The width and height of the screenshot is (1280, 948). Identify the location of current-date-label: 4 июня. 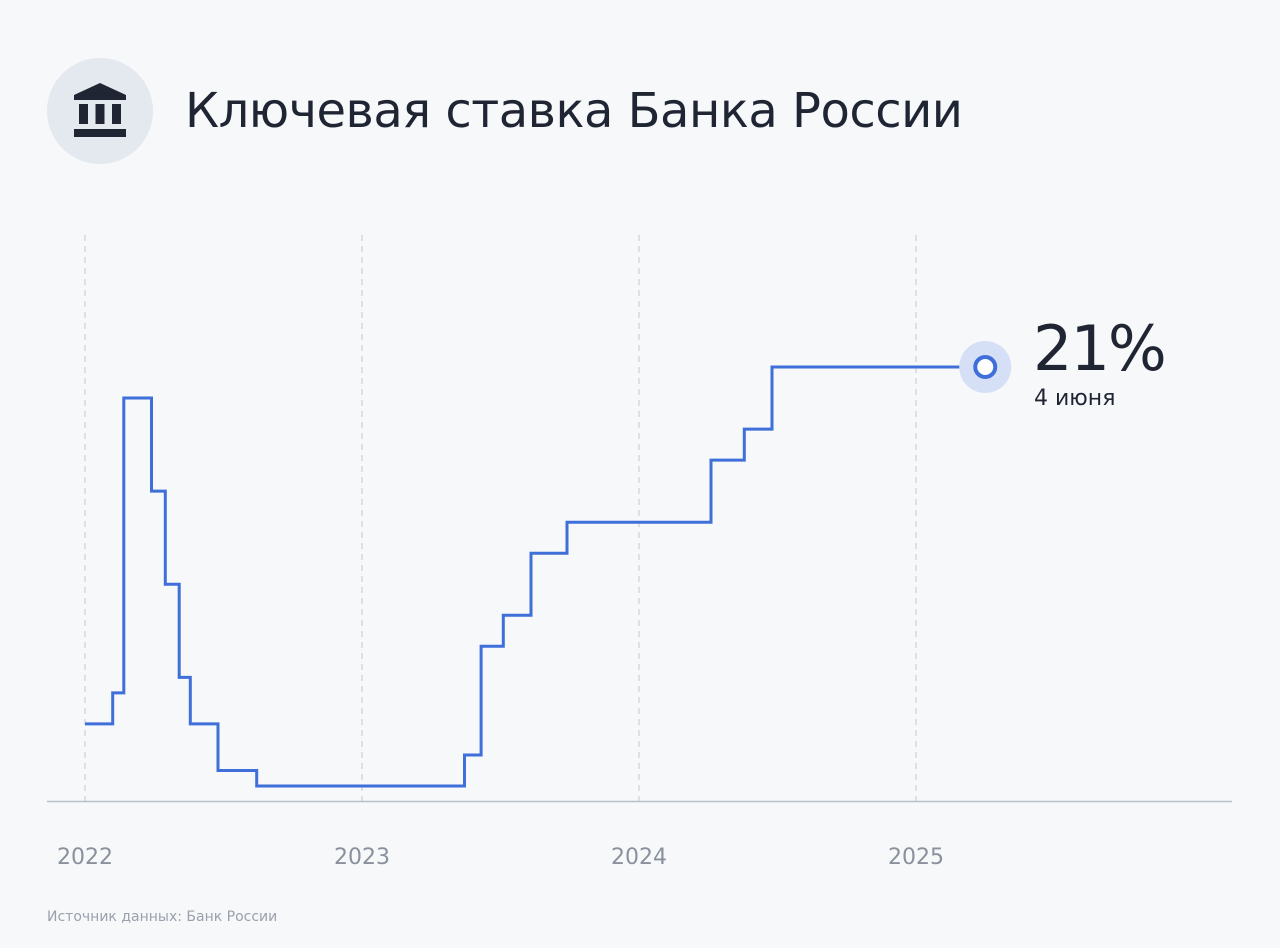
(1074, 398).